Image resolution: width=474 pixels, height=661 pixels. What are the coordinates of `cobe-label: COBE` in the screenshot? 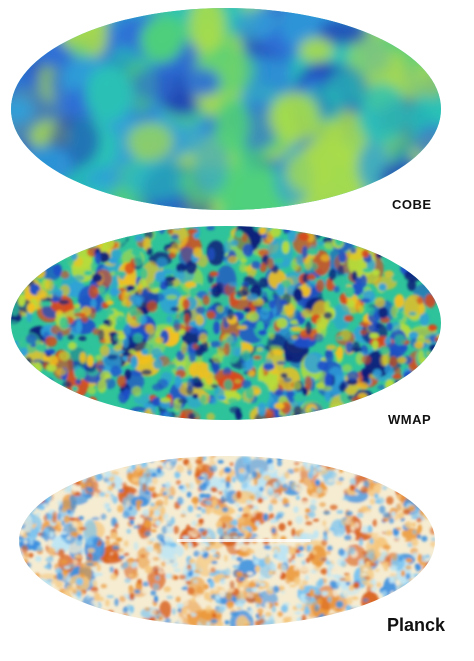 It's located at (412, 204).